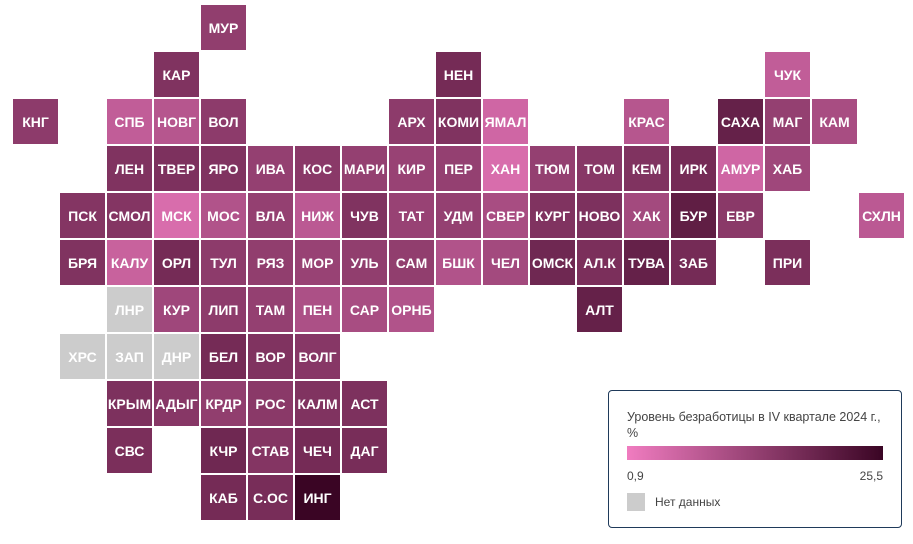 This screenshot has height=544, width=913. What do you see at coordinates (364, 262) in the screenshot?
I see `region-tile: УЛЬ` at bounding box center [364, 262].